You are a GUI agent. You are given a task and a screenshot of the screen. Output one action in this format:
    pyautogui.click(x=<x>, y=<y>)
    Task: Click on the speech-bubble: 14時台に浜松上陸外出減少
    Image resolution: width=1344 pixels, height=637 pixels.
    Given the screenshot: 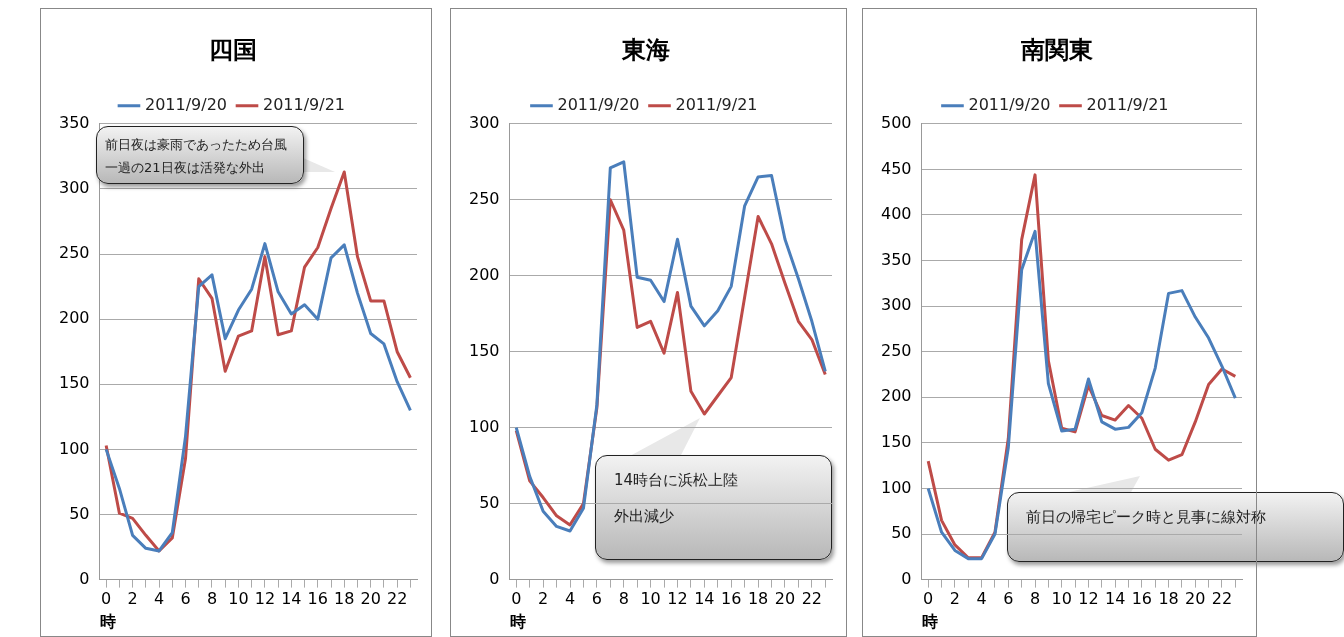 What is the action you would take?
    pyautogui.click(x=712, y=488)
    